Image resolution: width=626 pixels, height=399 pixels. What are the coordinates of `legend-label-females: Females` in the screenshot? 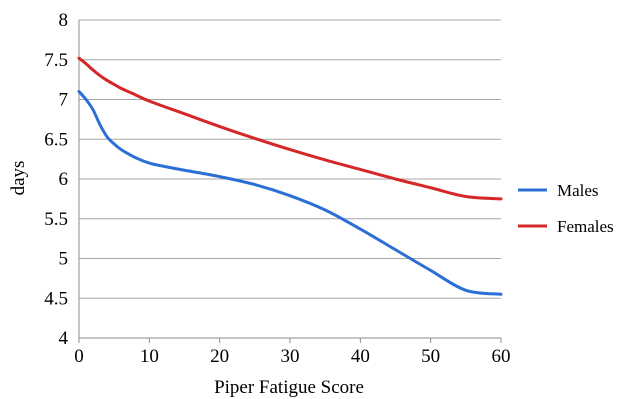 It's located at (585, 226).